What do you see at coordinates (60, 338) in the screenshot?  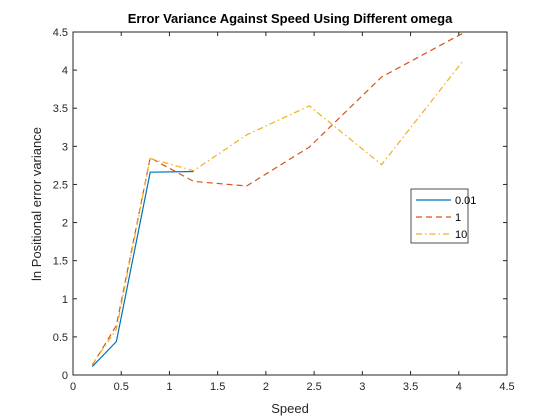 I see `y-tick-label: 0.5` at bounding box center [60, 338].